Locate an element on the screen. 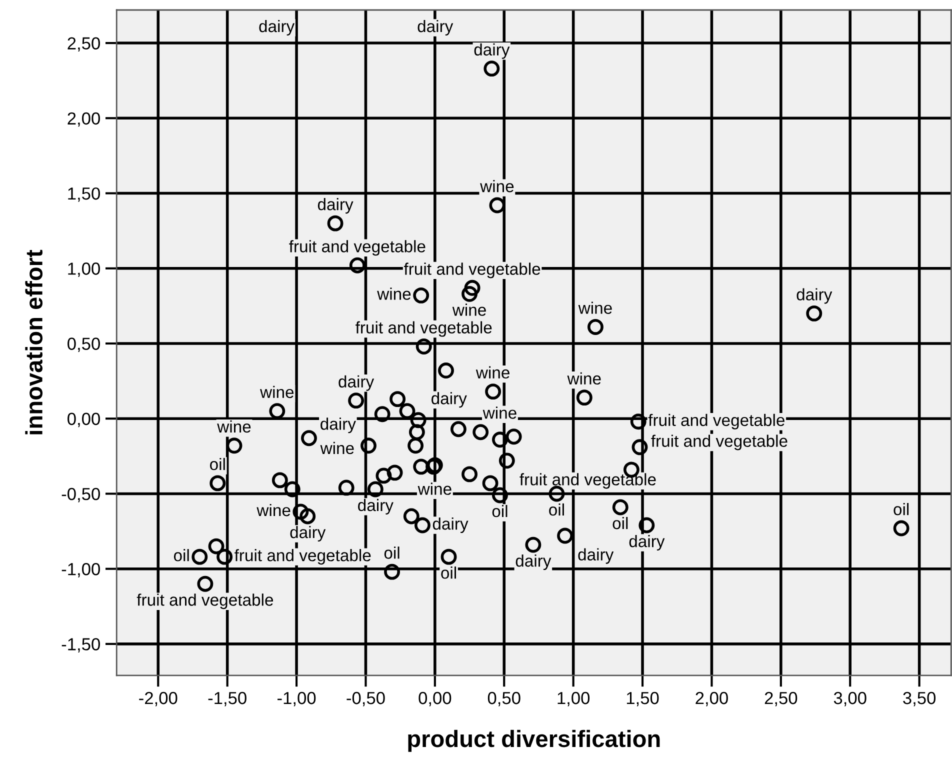 The image size is (952, 769). y-tick-label: -0,50 is located at coordinates (81, 495).